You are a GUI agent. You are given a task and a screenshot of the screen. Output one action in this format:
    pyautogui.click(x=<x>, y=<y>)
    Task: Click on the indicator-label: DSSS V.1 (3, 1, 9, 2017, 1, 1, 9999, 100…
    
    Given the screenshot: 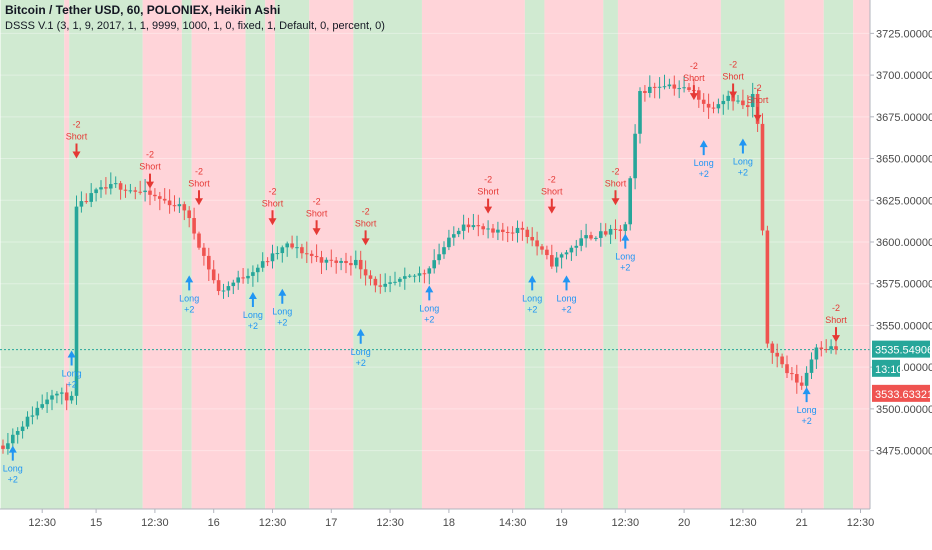 What is the action you would take?
    pyautogui.click(x=195, y=26)
    